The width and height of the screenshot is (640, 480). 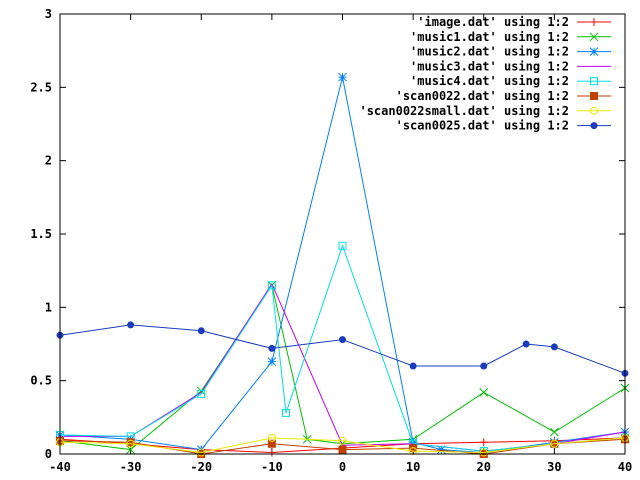 I want to click on x-tick-label: 0, so click(x=342, y=467).